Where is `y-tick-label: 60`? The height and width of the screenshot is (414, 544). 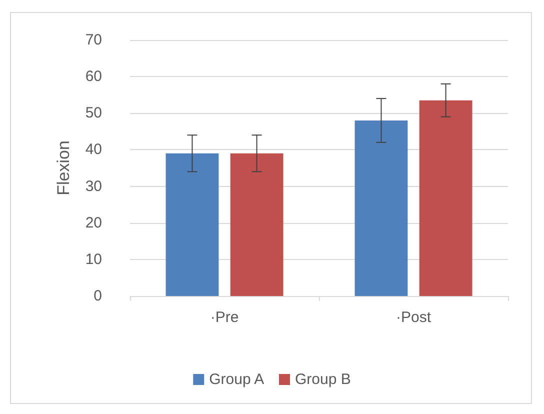 y-tick-label: 60 is located at coordinates (93, 77).